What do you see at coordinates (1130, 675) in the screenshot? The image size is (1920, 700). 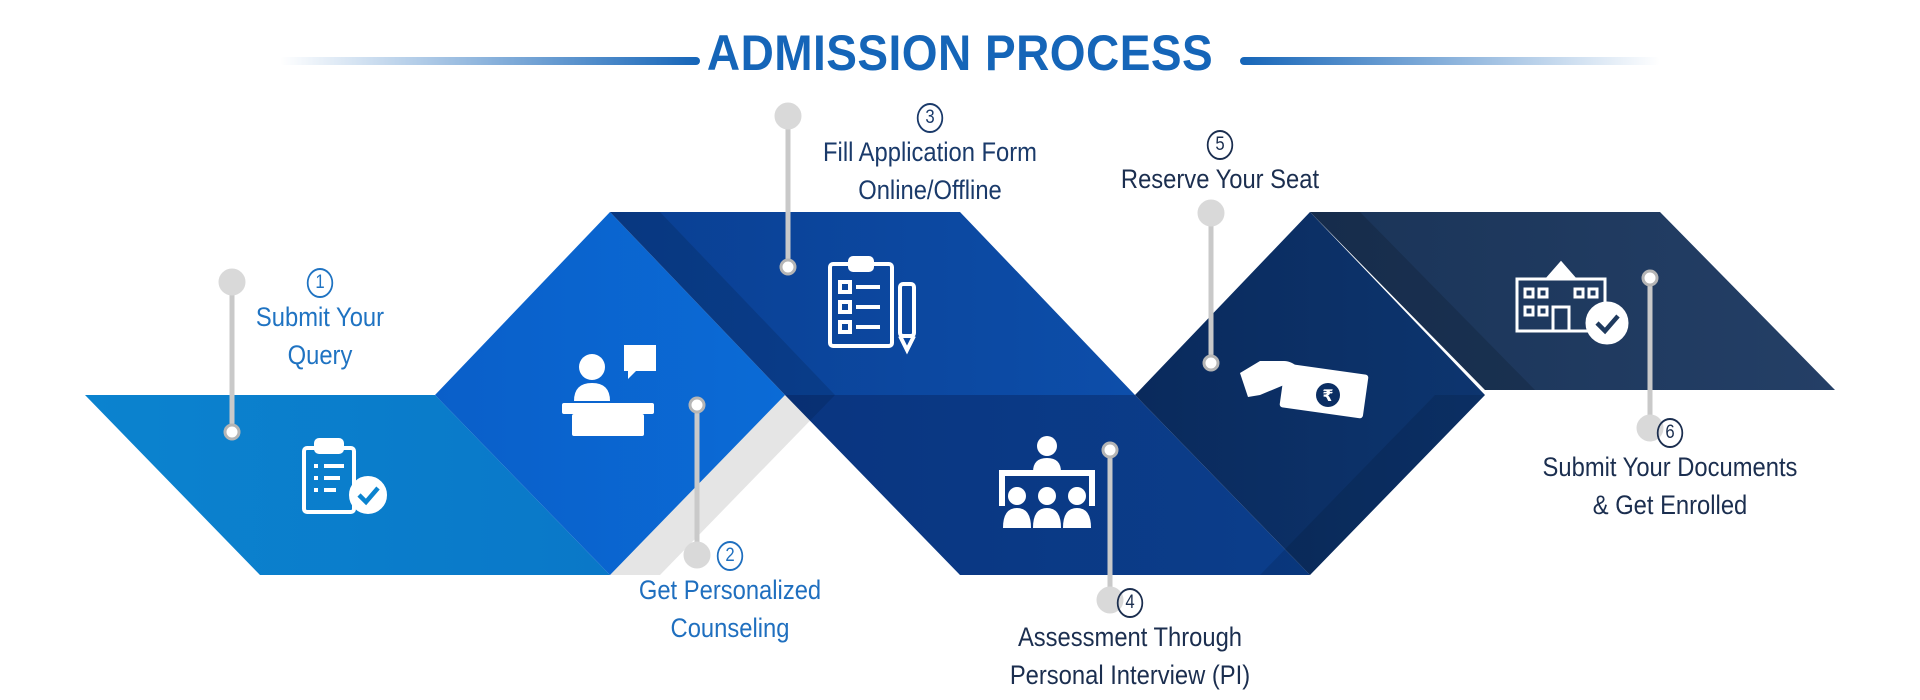 I see `step-4-line2: Personal Interview (PI)` at bounding box center [1130, 675].